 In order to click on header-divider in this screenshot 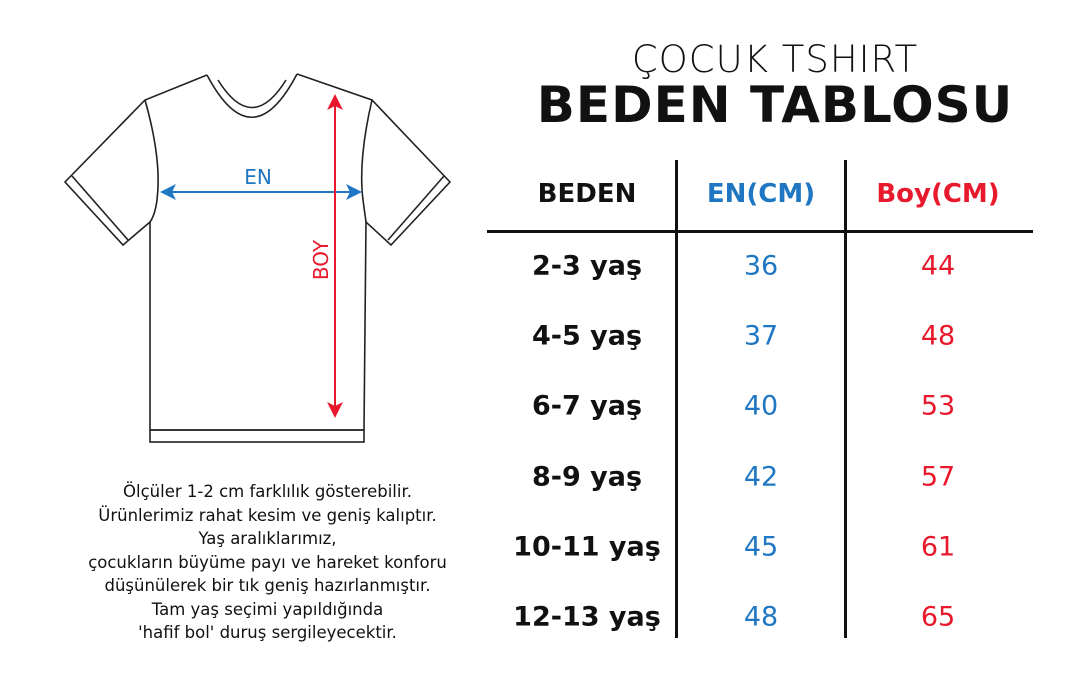, I will do `click(760, 231)`.